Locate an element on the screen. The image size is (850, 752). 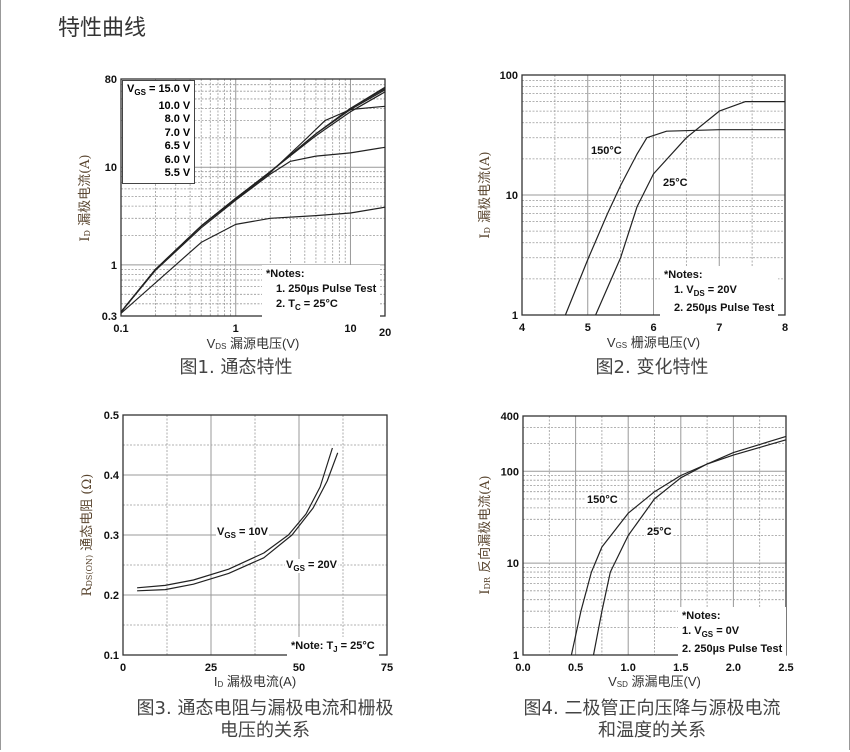
legend-entry: 5.5 V is located at coordinates (177, 173).